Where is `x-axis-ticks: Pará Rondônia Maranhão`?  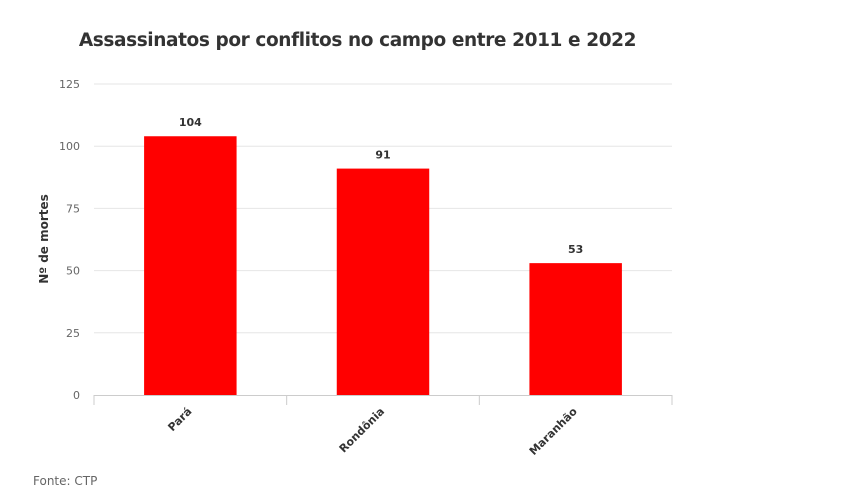 x-axis-ticks: Pará Rondônia Maranhão is located at coordinates (383, 426).